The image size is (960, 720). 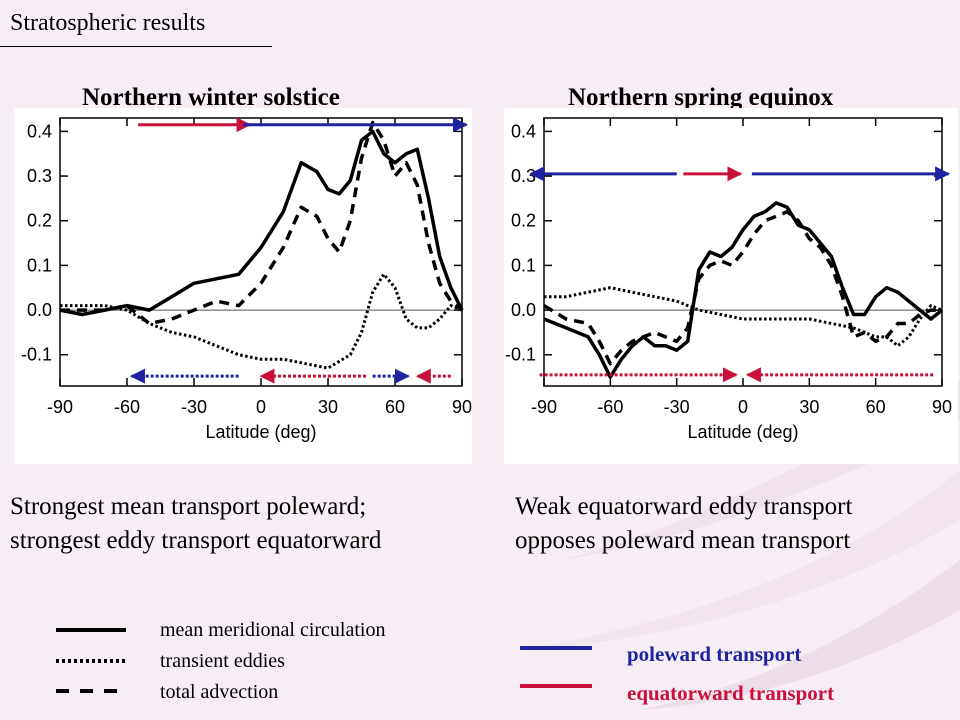 I want to click on legend-line-samples, so click(x=91, y=660).